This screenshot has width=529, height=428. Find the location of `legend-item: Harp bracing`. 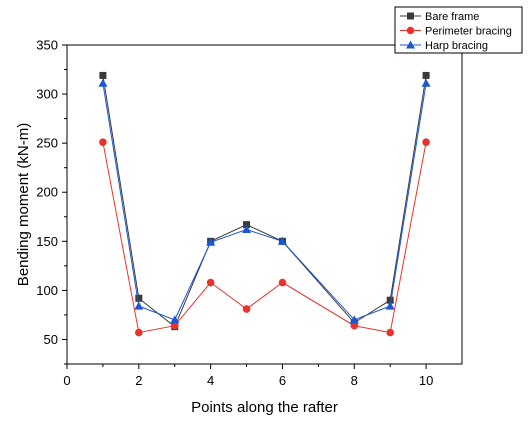

legend-item: Harp bracing is located at coordinates (444, 46).